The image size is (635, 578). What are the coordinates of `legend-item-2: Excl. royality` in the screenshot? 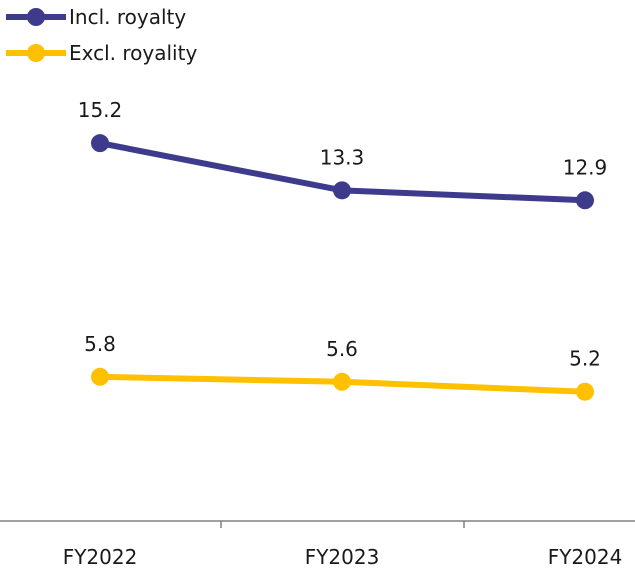 It's located at (101, 53).